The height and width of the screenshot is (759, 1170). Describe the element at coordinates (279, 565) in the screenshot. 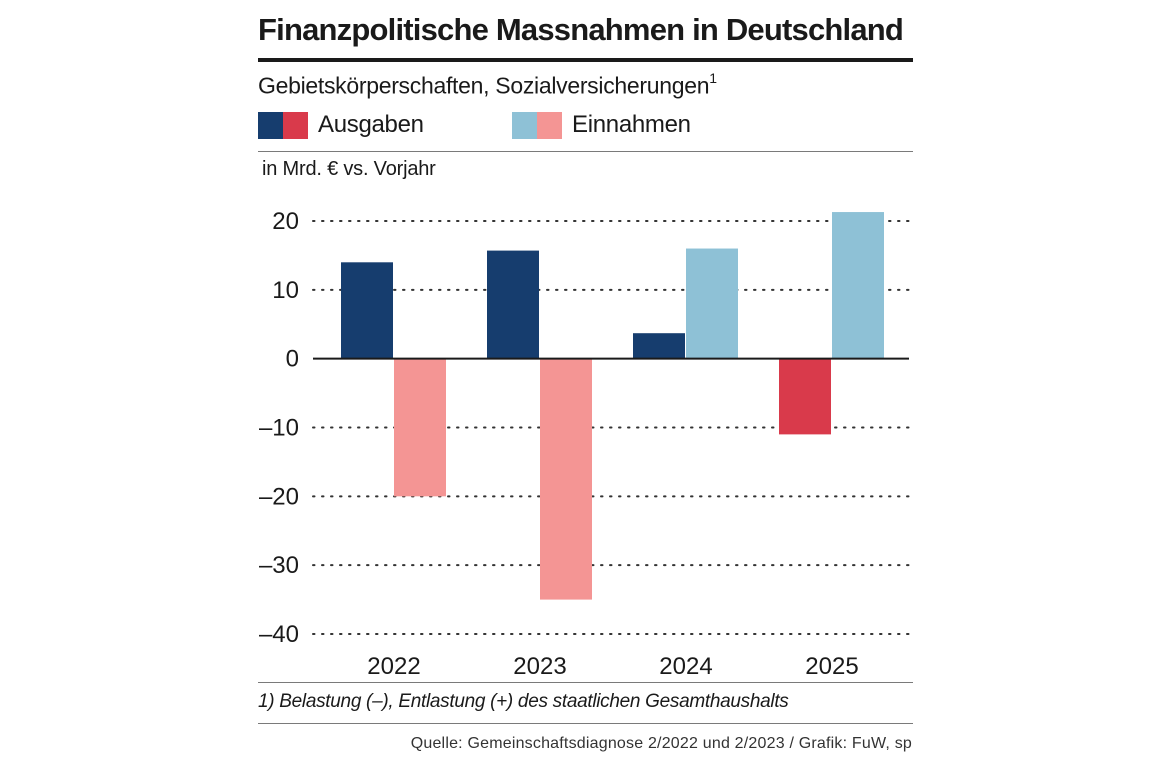

I see `y-tick-label: –30` at that location.